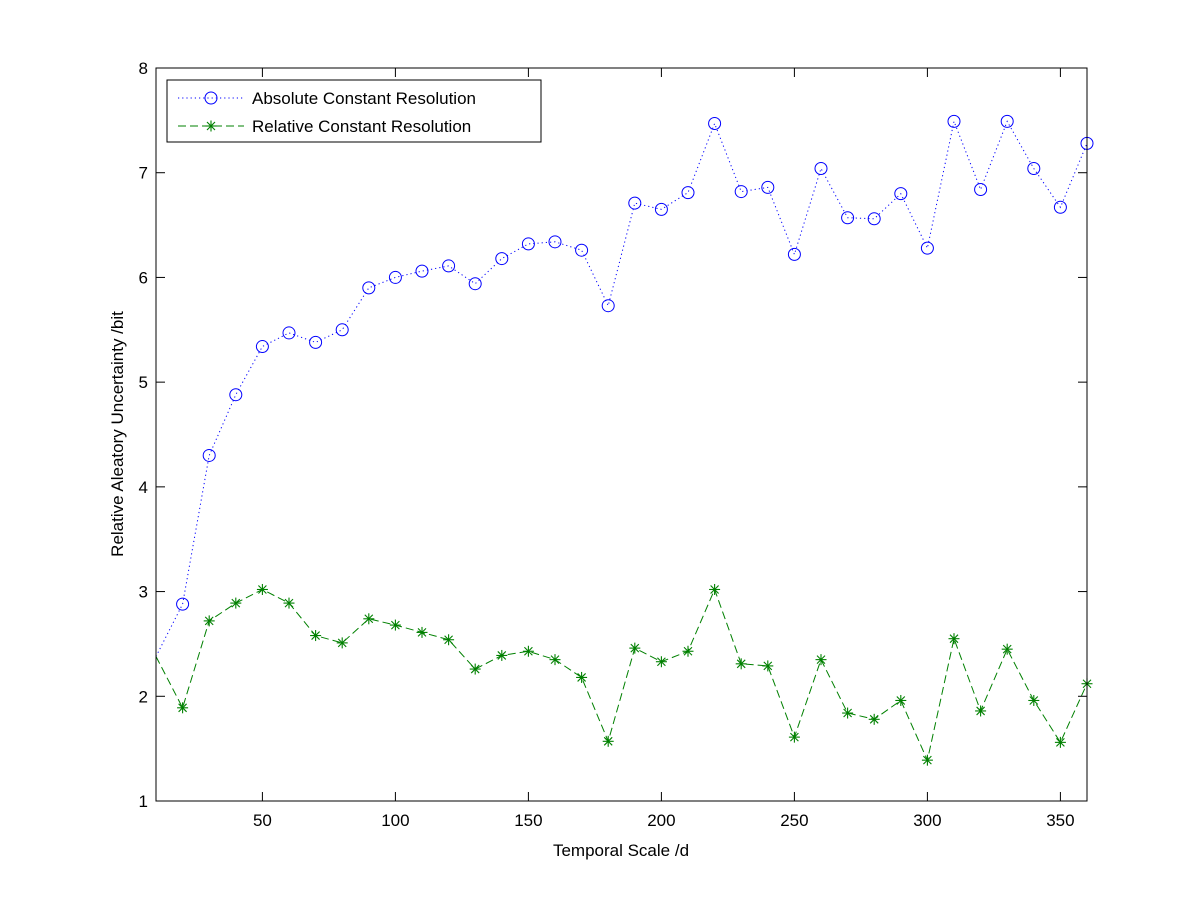 The image size is (1201, 906). Describe the element at coordinates (364, 98) in the screenshot. I see `legend-label: Absolute Constant Resolution` at that location.